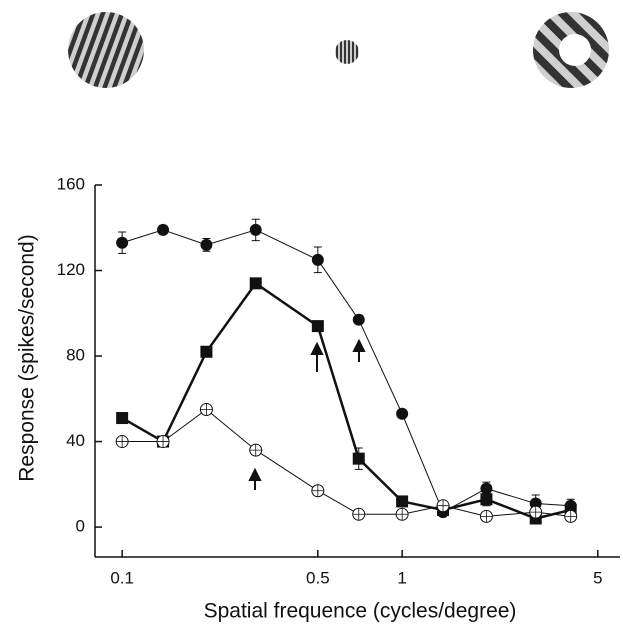 Image resolution: width=623 pixels, height=637 pixels. I want to click on x-tick-label: 0.1, so click(122, 577).